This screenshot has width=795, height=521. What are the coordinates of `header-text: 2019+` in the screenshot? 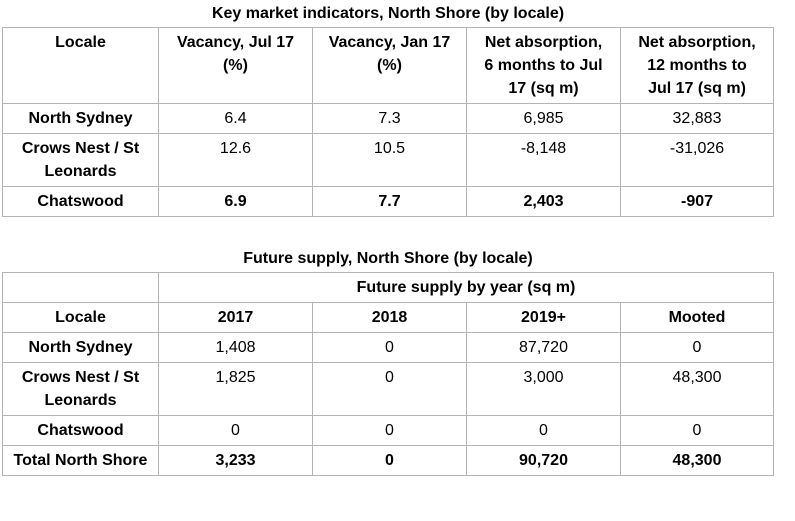 It's located at (543, 317).